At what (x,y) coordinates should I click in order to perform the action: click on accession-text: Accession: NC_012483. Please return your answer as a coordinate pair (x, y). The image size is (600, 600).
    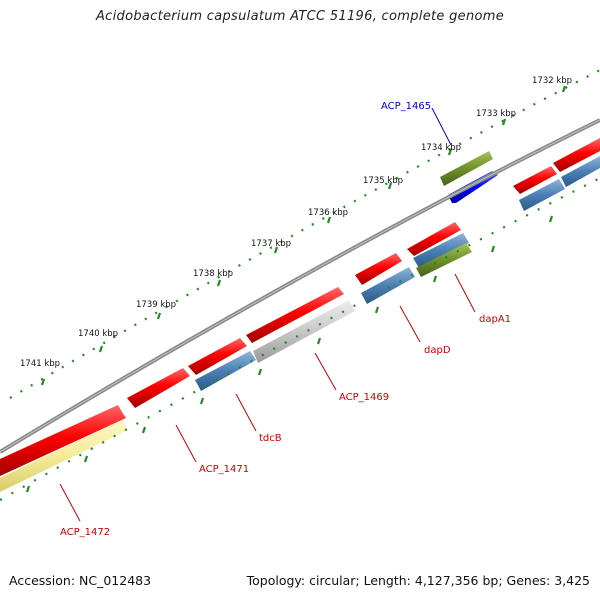
    Looking at the image, I should click on (80, 580).